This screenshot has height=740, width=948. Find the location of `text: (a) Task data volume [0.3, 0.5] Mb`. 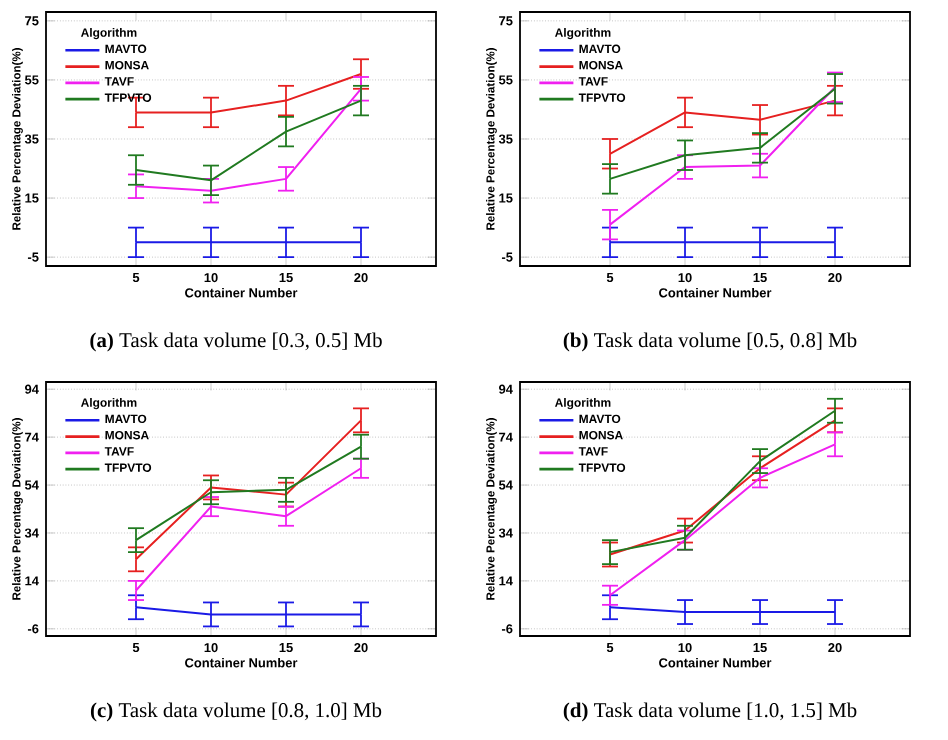

text: (a) Task data volume [0.3, 0.5] Mb is located at coordinates (236, 342).